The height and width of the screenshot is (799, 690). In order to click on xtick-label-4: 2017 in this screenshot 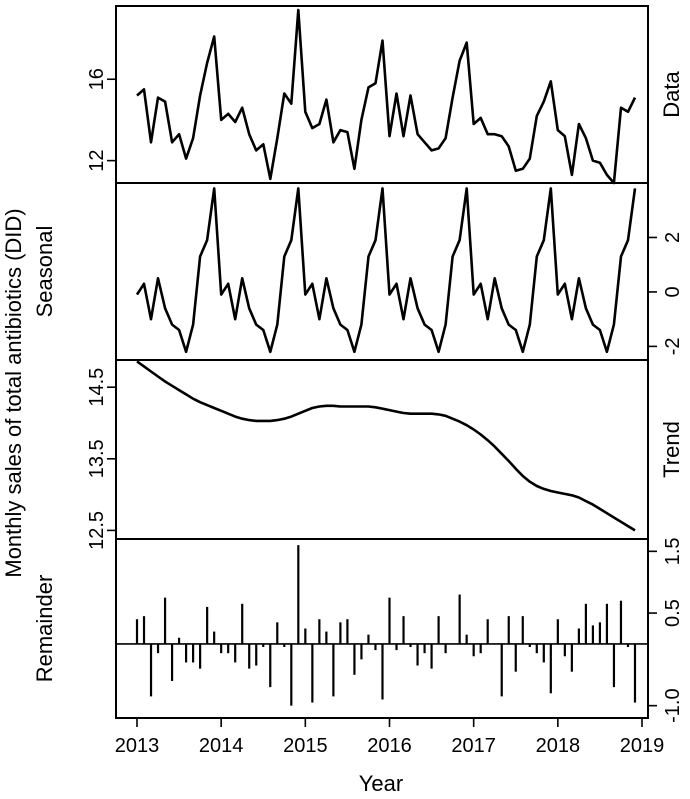, I will do `click(473, 746)`.